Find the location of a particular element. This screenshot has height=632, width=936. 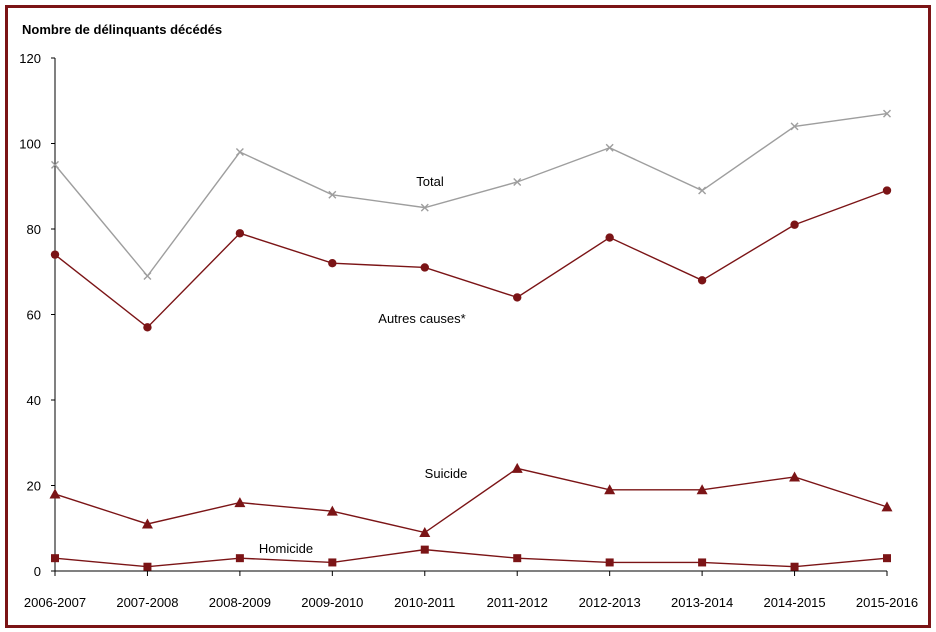

y-axis-title: Nombre de délinquants décédés is located at coordinates (122, 29).